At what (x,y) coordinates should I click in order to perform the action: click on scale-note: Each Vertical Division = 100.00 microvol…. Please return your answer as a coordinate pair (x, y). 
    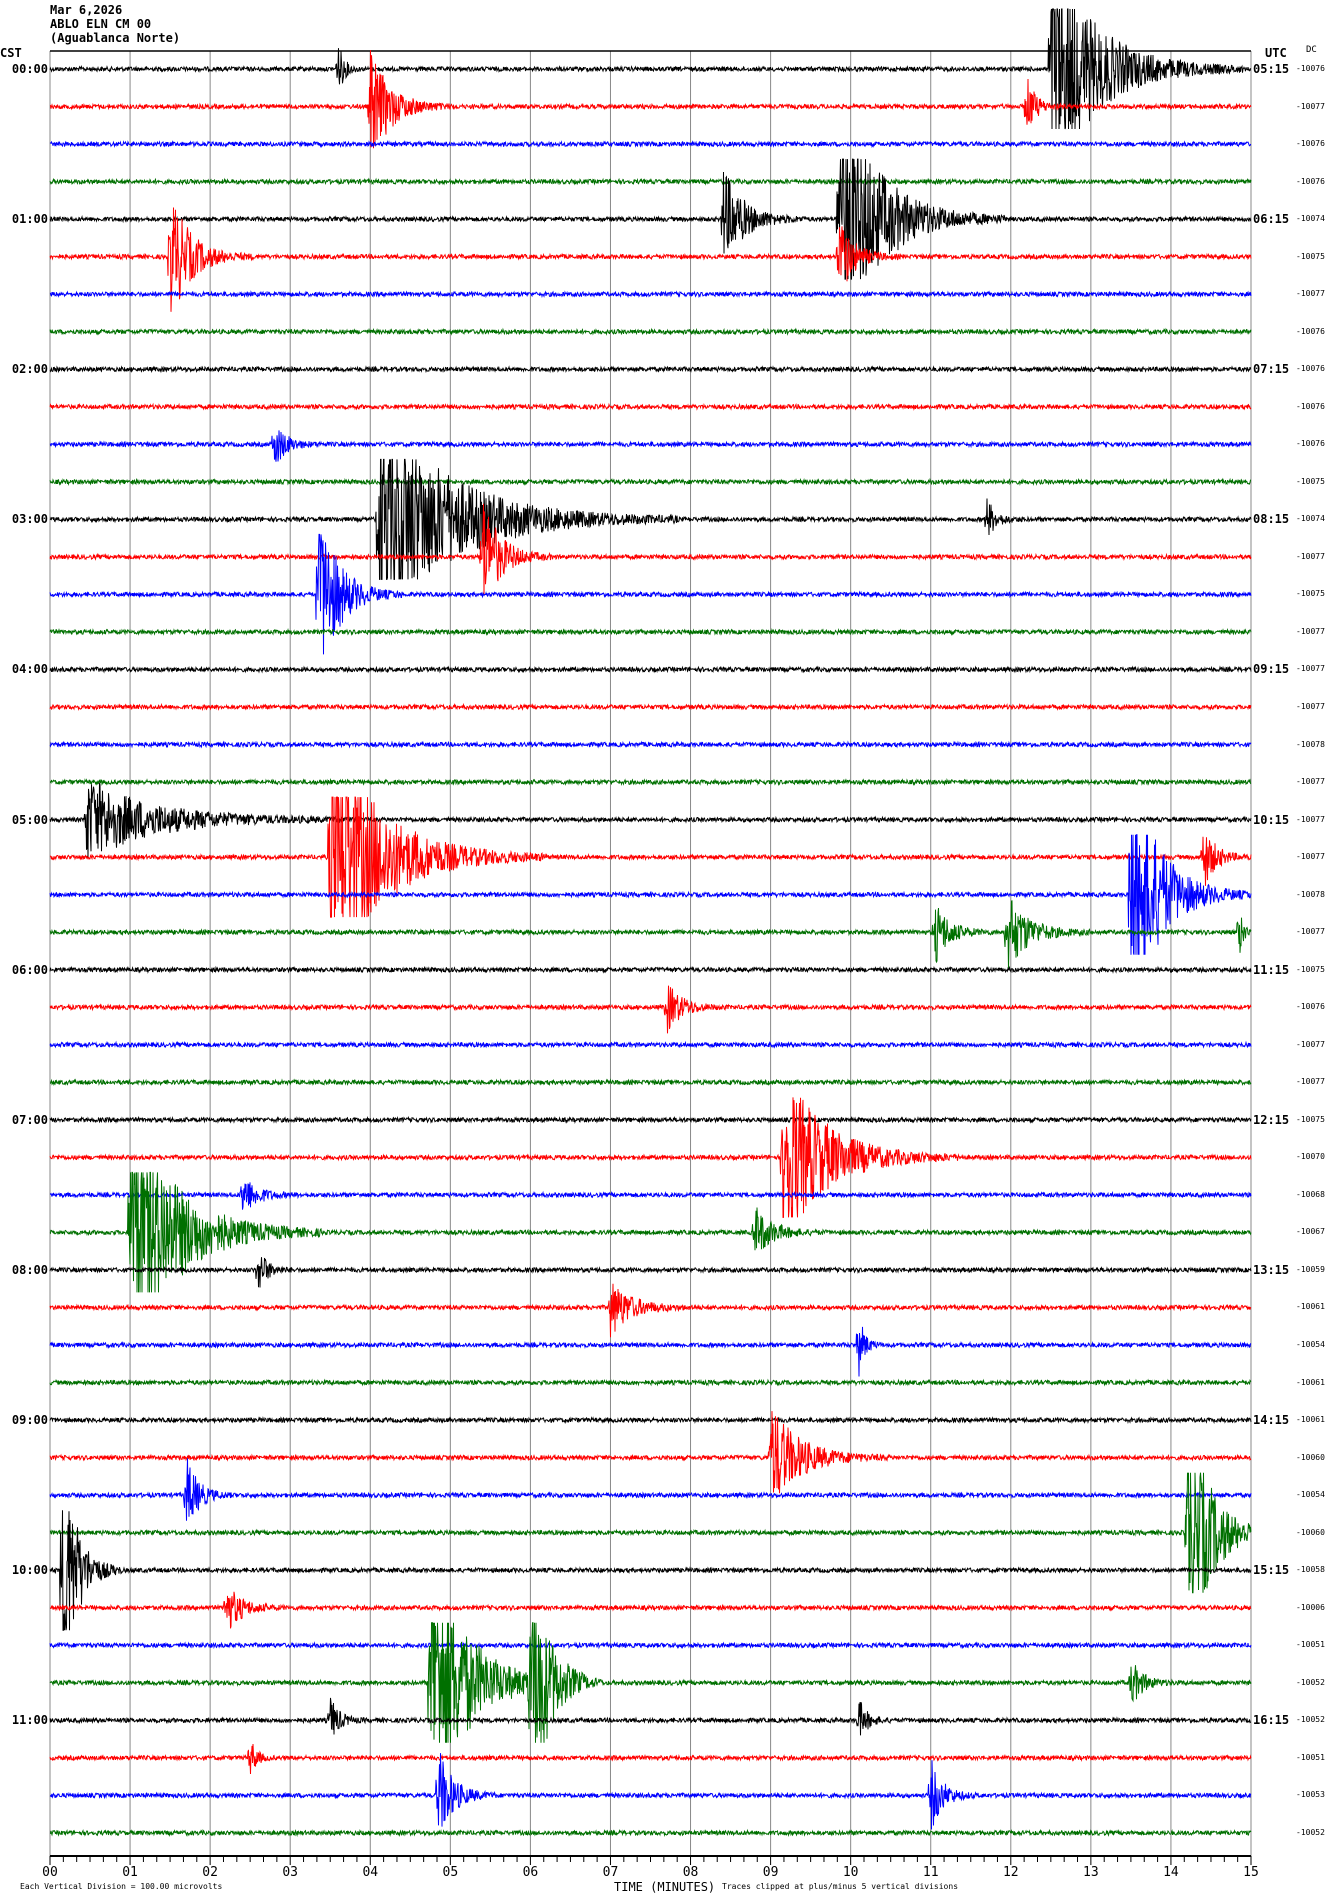
    Looking at the image, I should click on (121, 1886).